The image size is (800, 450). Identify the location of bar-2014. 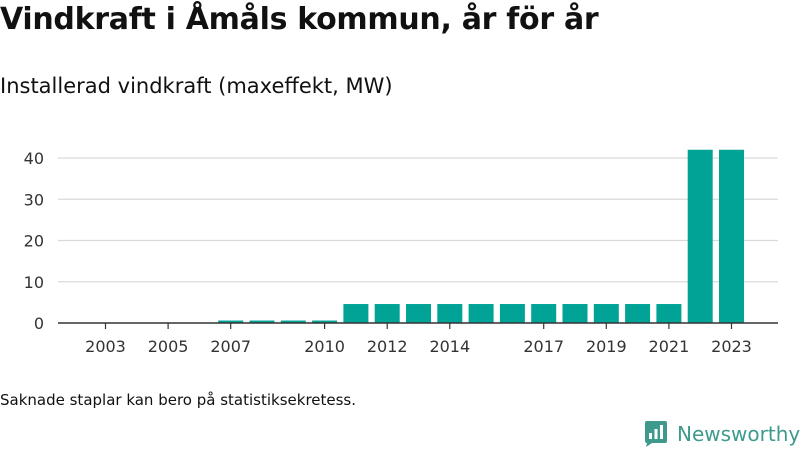
(450, 313).